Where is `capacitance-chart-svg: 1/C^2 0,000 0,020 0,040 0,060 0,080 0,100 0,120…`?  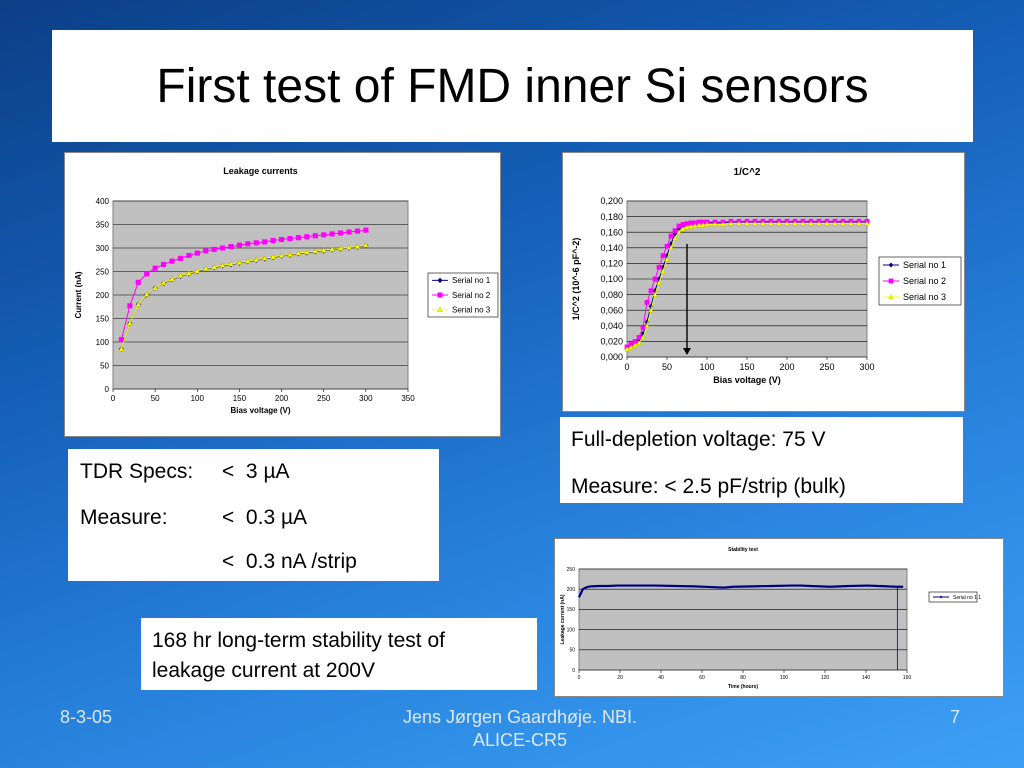
capacitance-chart-svg: 1/C^2 0,000 0,020 0,040 0,060 0,080 0,100 0,120… is located at coordinates (766, 276).